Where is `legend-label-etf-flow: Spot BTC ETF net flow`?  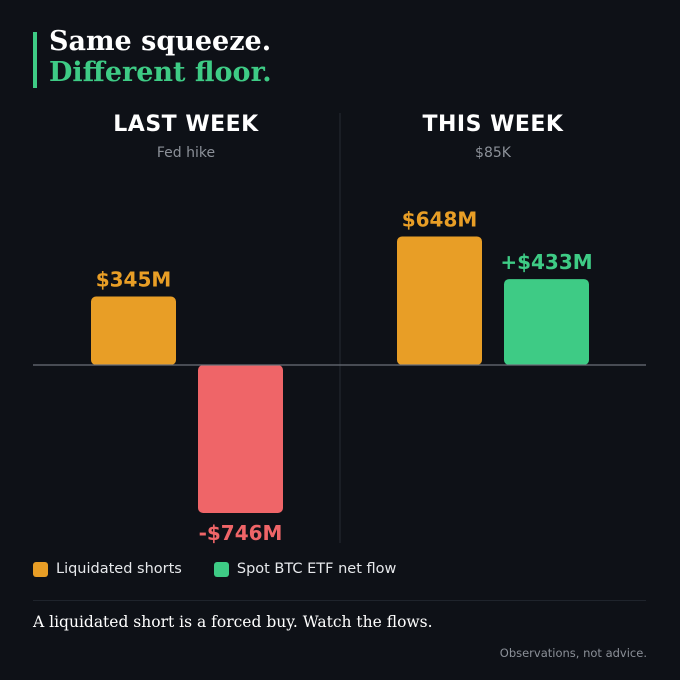 legend-label-etf-flow: Spot BTC ETF net flow is located at coordinates (316, 569).